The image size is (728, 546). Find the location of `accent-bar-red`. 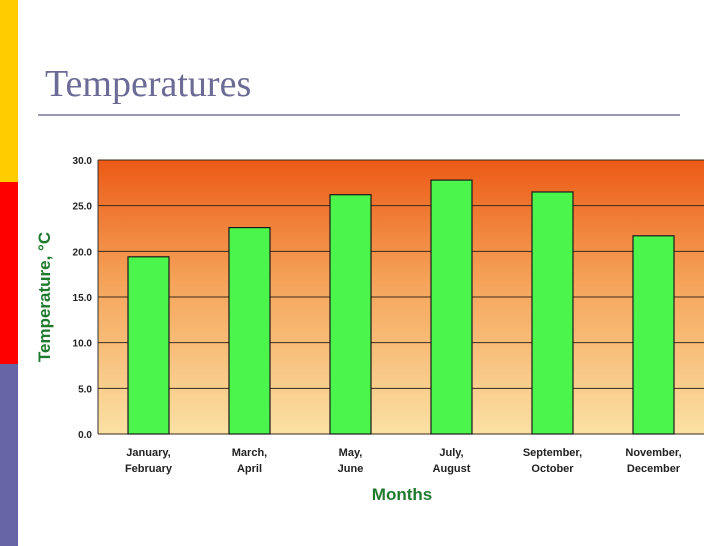

accent-bar-red is located at coordinates (9, 273).